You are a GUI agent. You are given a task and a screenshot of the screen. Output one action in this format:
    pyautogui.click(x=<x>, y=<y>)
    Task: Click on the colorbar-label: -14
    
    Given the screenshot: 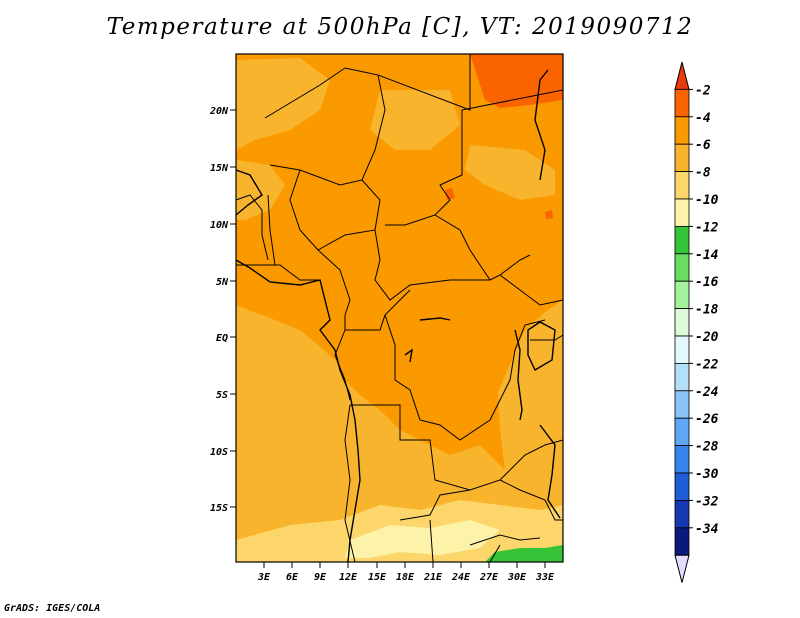 What is the action you would take?
    pyautogui.click(x=707, y=255)
    